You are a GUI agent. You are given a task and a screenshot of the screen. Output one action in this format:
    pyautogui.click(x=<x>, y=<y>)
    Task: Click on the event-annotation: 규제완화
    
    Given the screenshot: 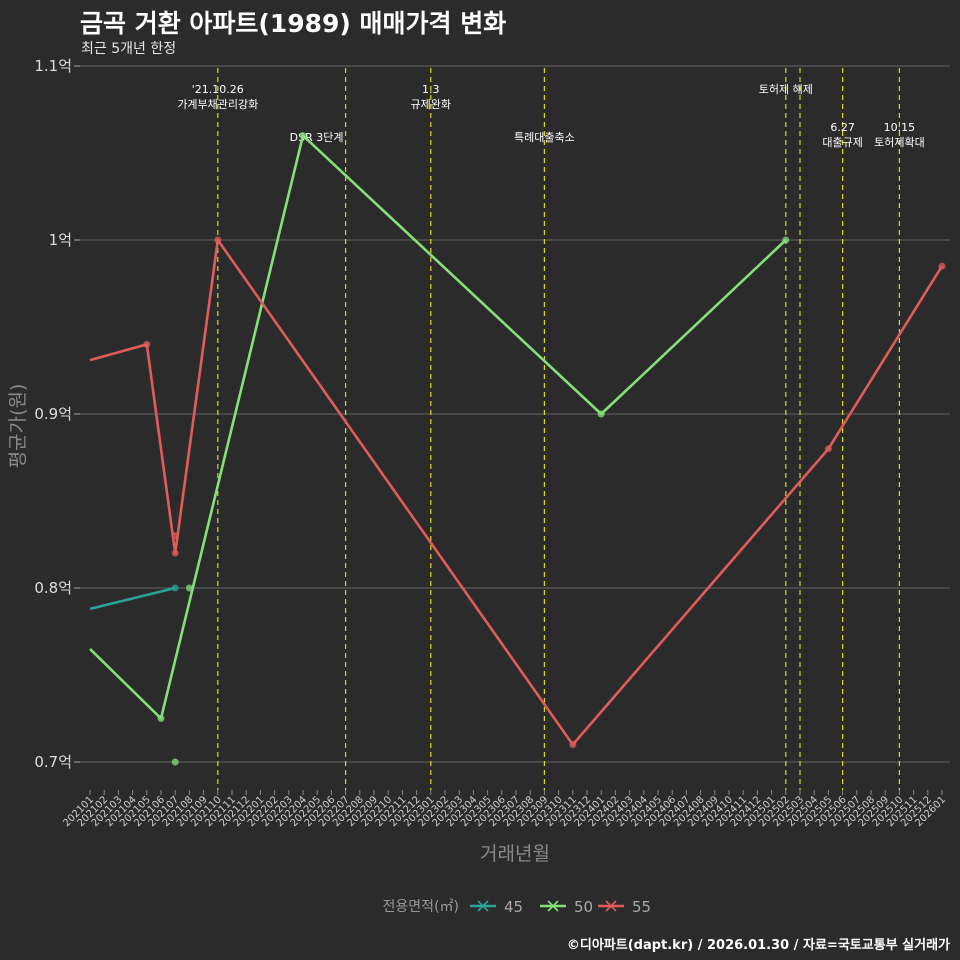 What is the action you would take?
    pyautogui.click(x=431, y=104)
    